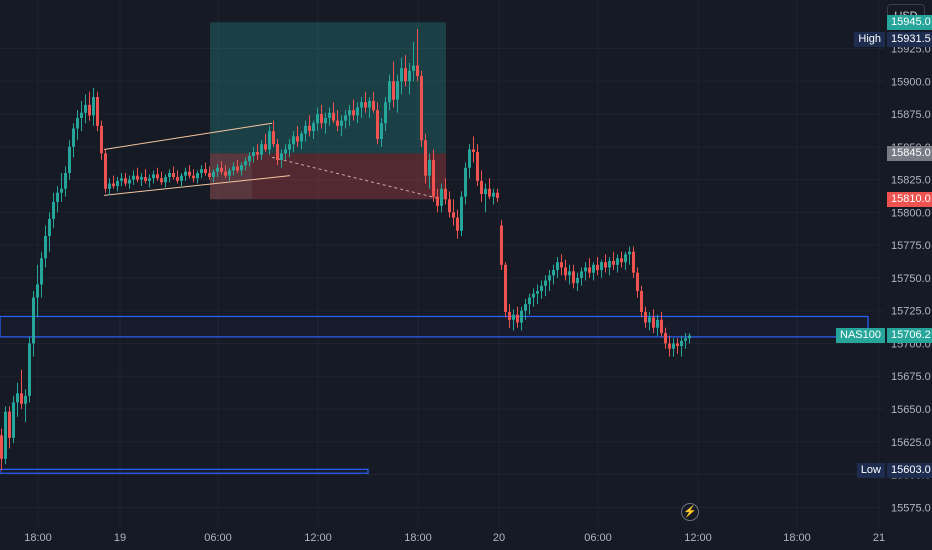 The height and width of the screenshot is (550, 932). Describe the element at coordinates (911, 181) in the screenshot. I see `y-tick-label: 15825.0` at that location.